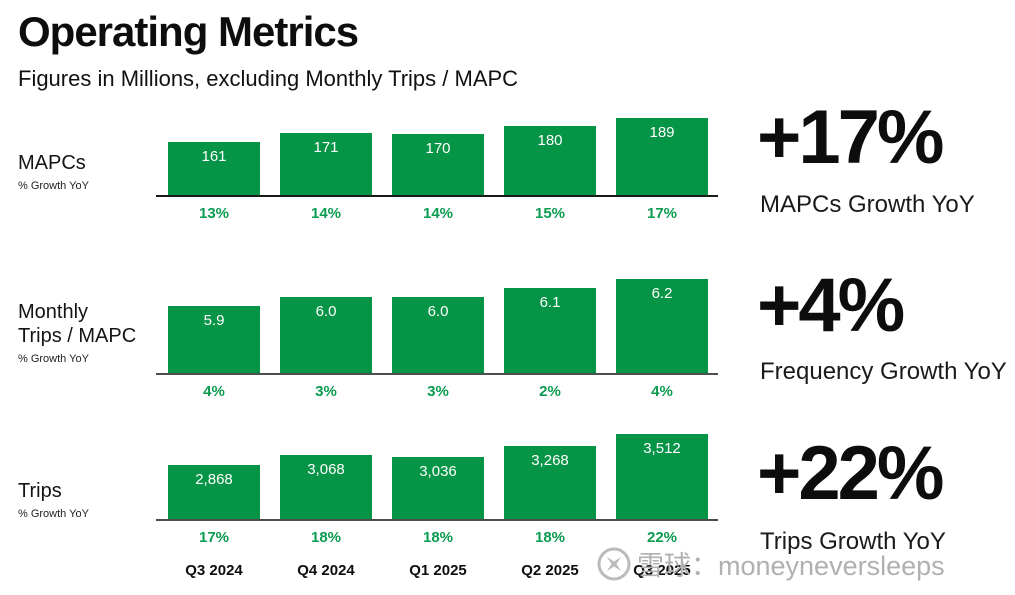  Describe the element at coordinates (437, 196) in the screenshot. I see `axis-line-mapcs` at that location.